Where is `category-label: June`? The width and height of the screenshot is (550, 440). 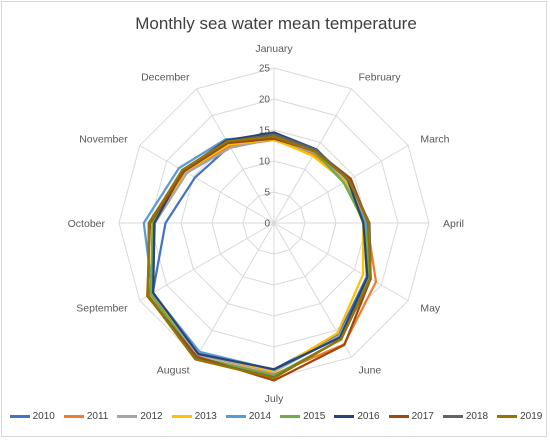
category-label: June is located at coordinates (370, 370).